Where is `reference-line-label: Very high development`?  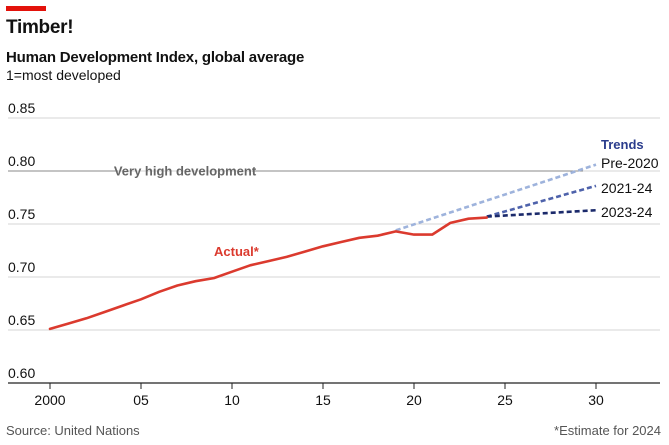
reference-line-label: Very high development is located at coordinates (185, 171).